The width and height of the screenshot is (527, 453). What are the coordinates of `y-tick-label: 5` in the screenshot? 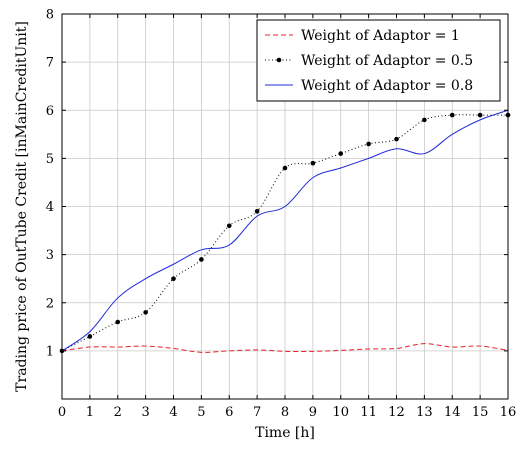 It's located at (50, 159).